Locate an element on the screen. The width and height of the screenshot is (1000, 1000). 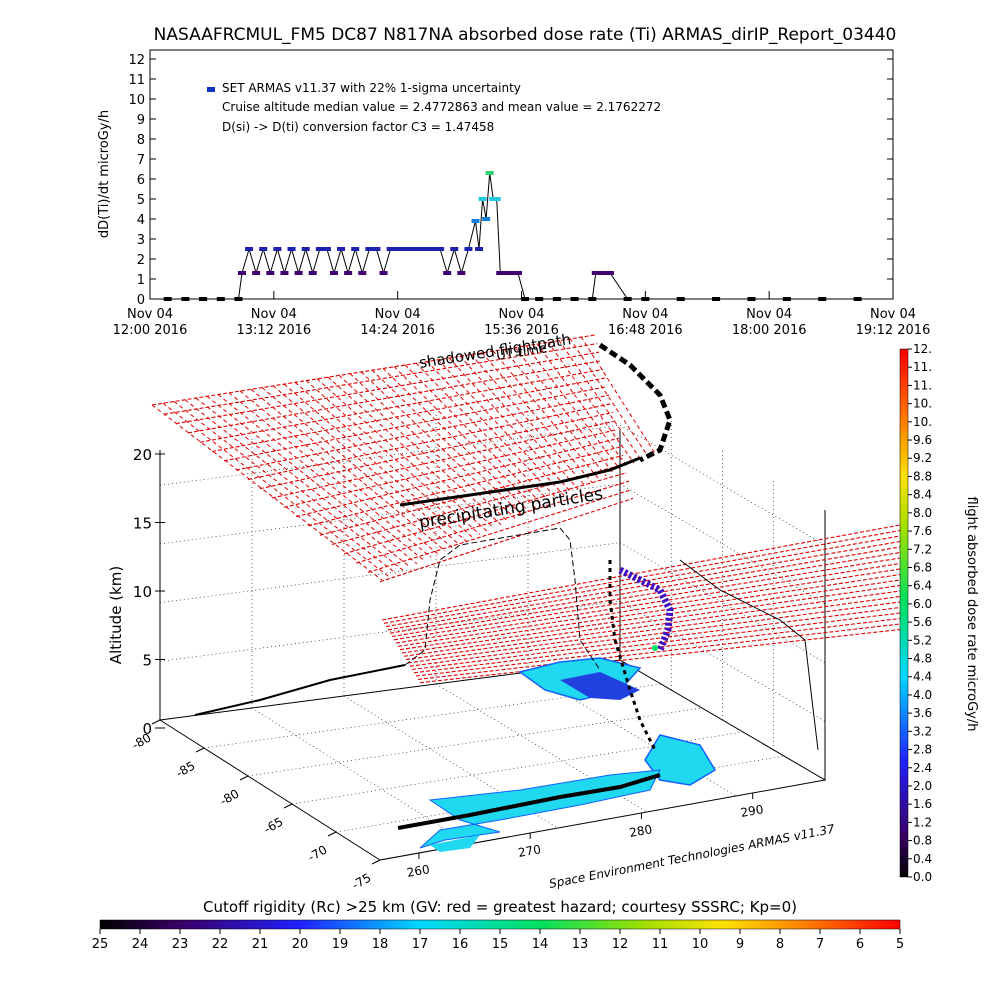
ut-segment is located at coordinates (635, 402).